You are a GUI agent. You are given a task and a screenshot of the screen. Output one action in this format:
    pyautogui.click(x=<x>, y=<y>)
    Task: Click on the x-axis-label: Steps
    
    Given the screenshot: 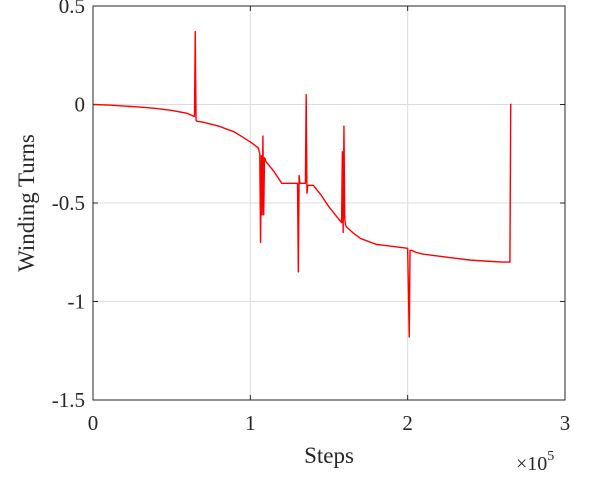 What is the action you would take?
    pyautogui.click(x=329, y=455)
    